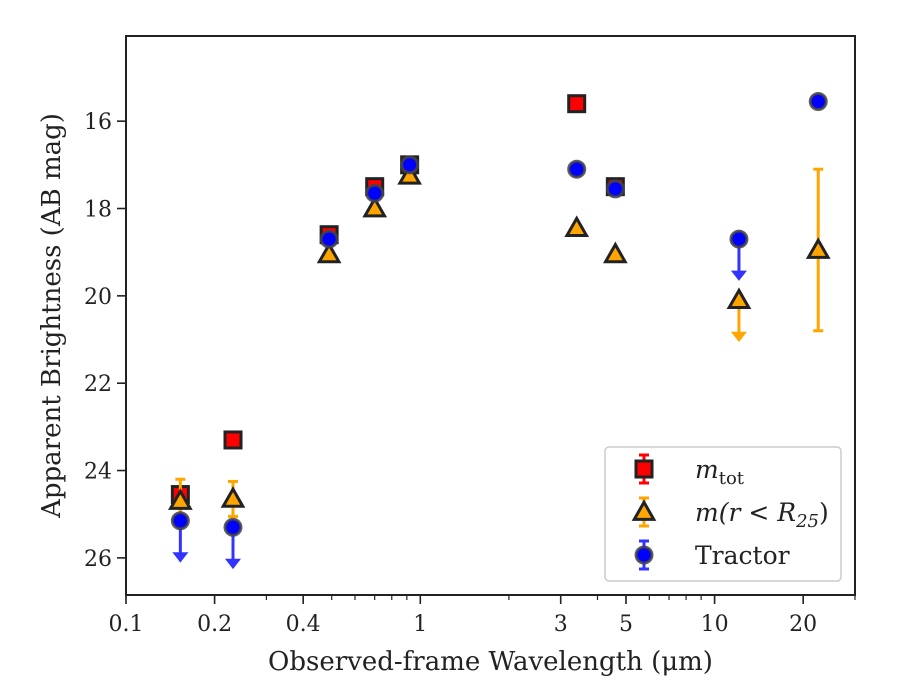 This screenshot has width=900, height=700. What do you see at coordinates (214, 624) in the screenshot?
I see `x-tick-label: 0.2` at bounding box center [214, 624].